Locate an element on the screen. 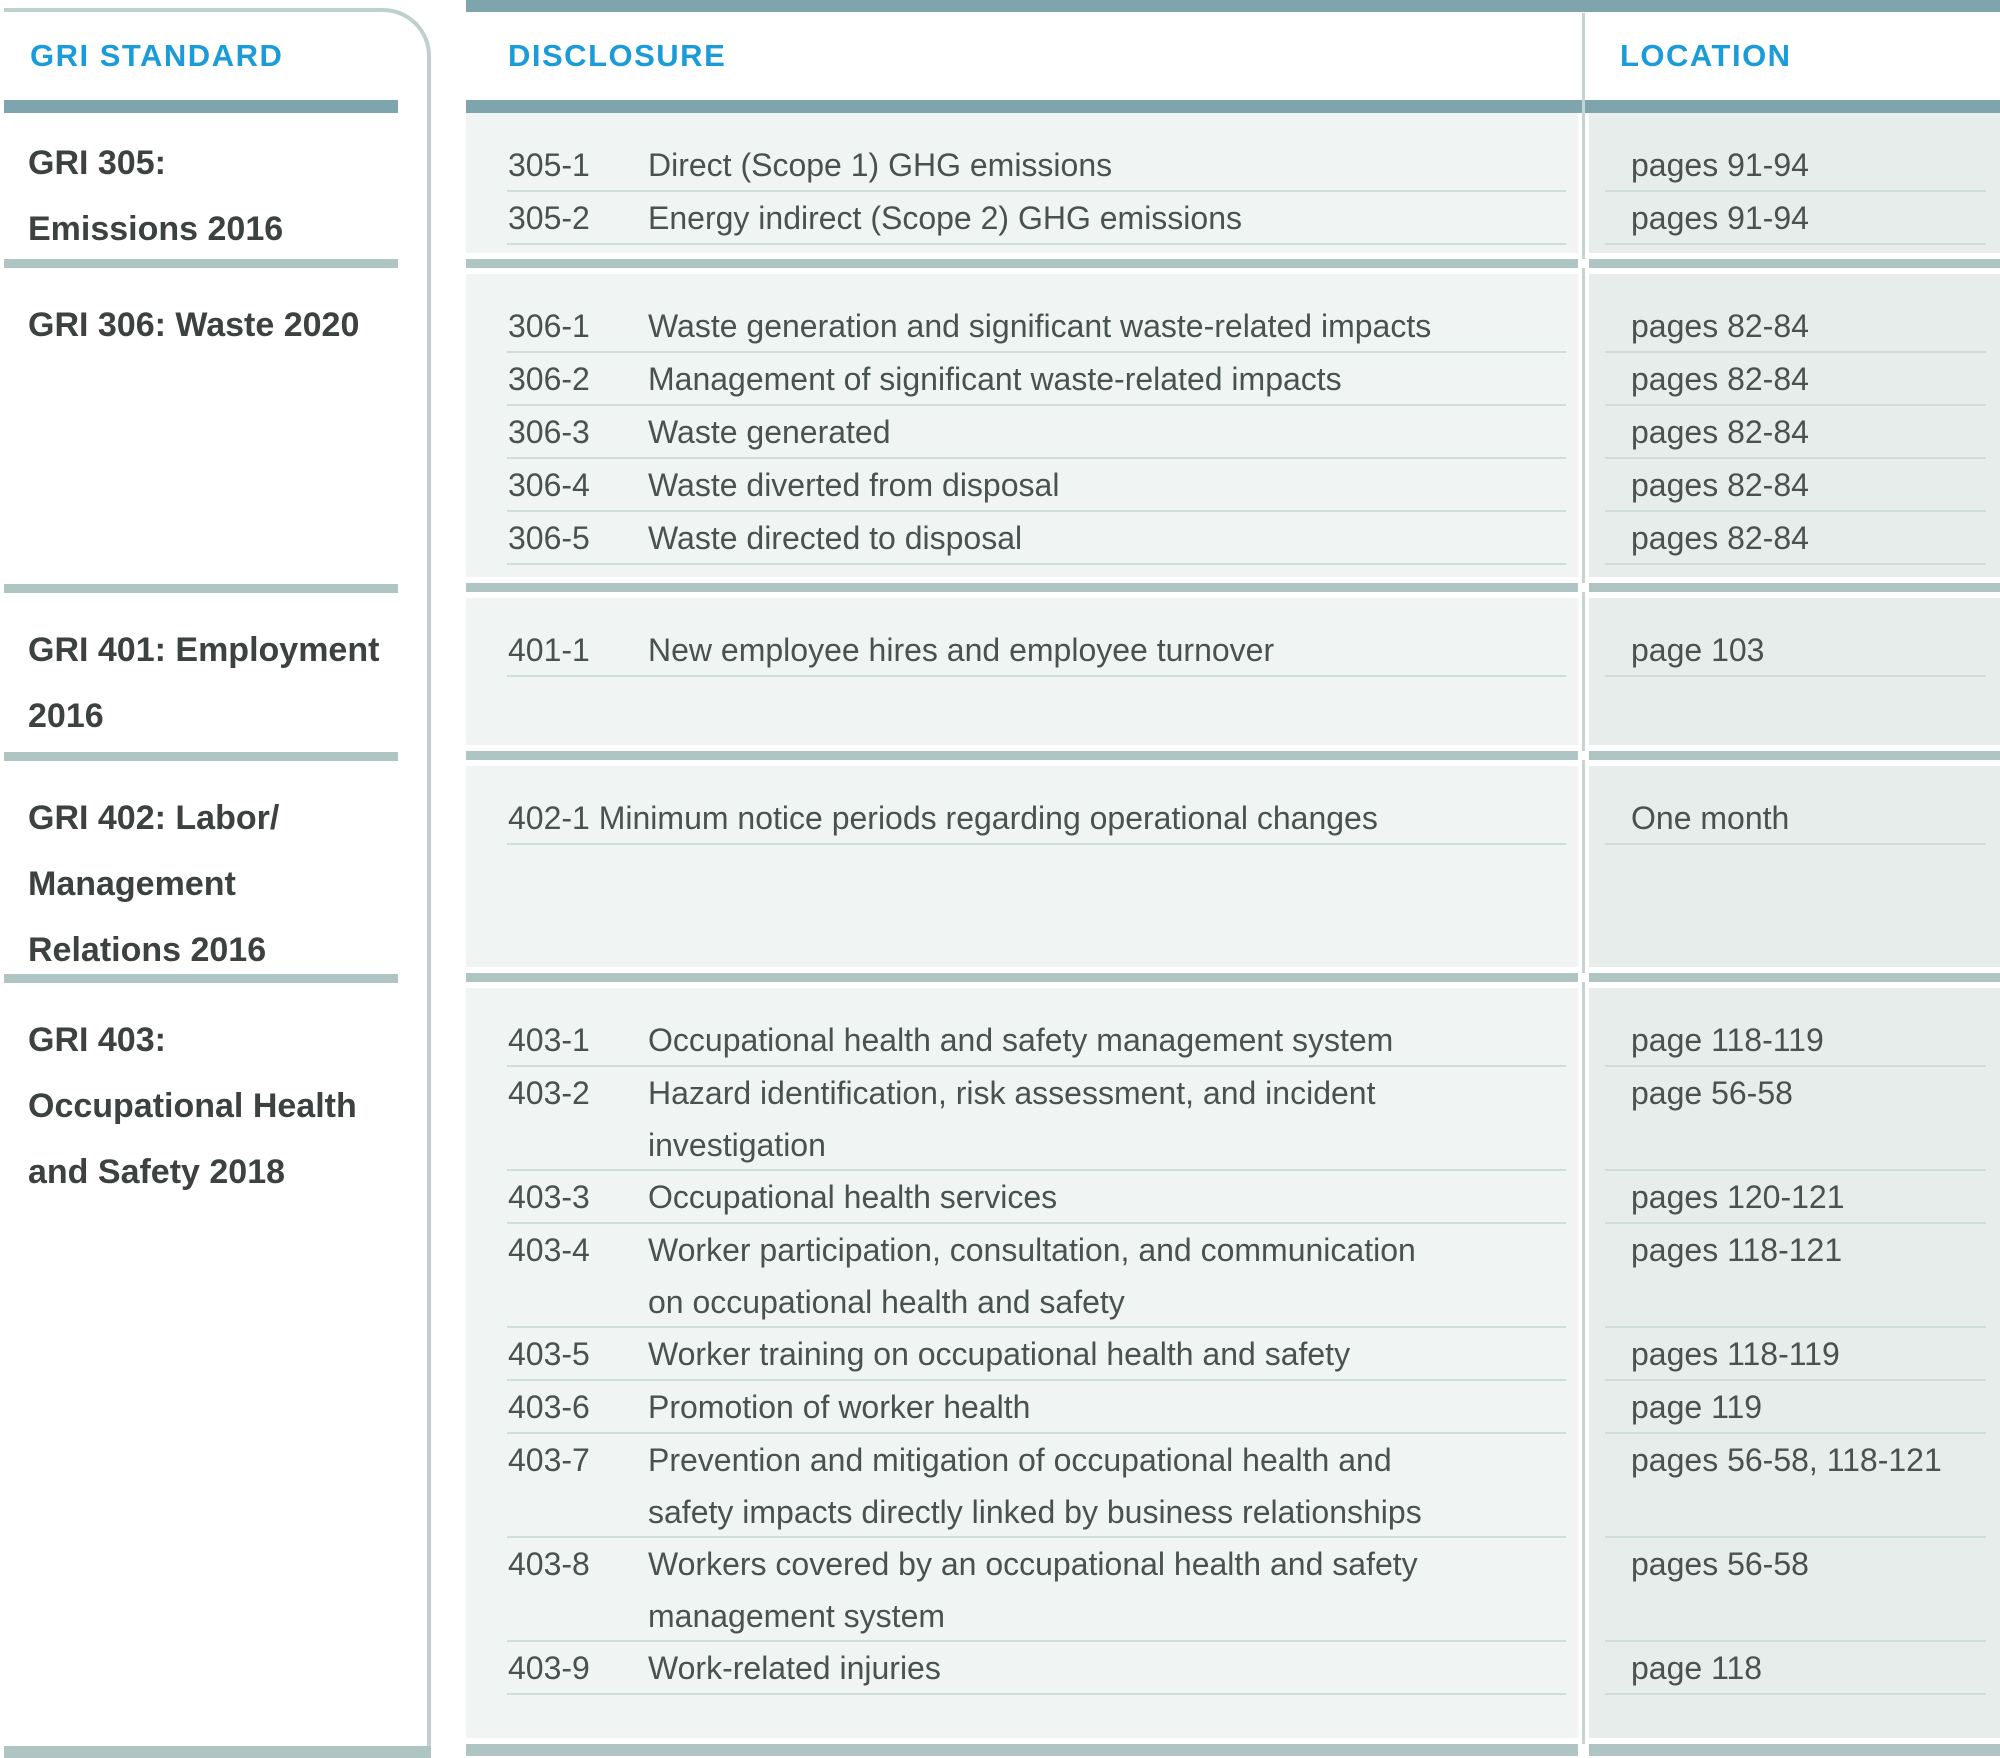  standard-heading-gri-402: GRI 402: Labor/Management Relations 2016 is located at coordinates (218, 884).